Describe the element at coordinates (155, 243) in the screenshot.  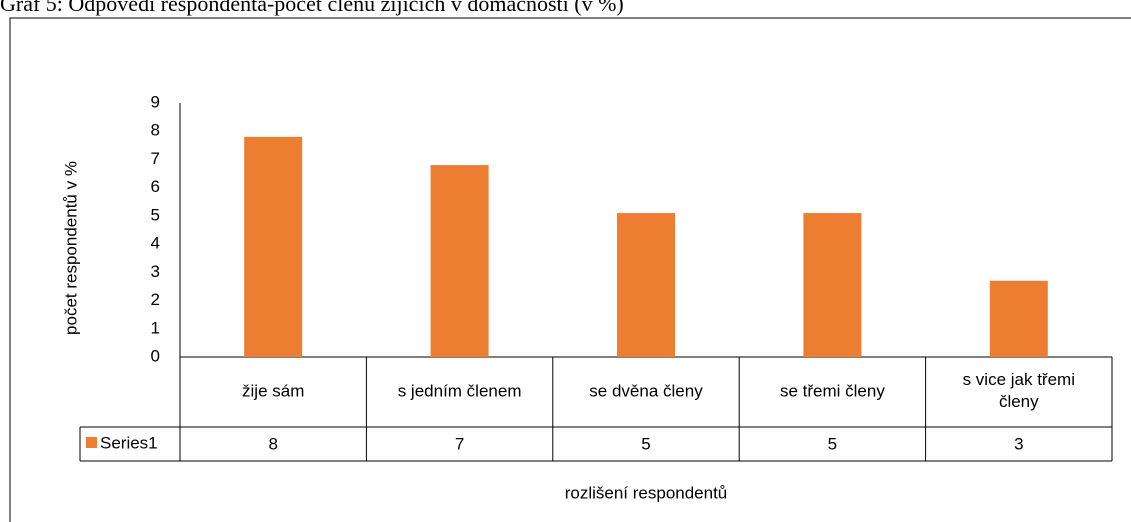
I see `y-tick-label: 4` at that location.